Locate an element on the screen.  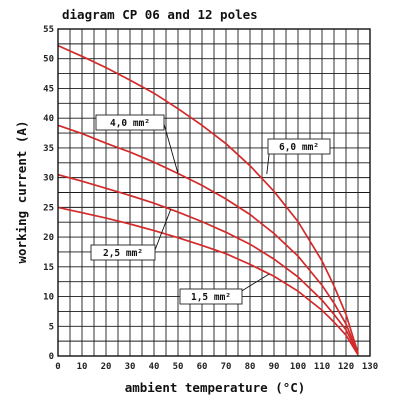
x-tick-label: 60 is located at coordinates (202, 367).